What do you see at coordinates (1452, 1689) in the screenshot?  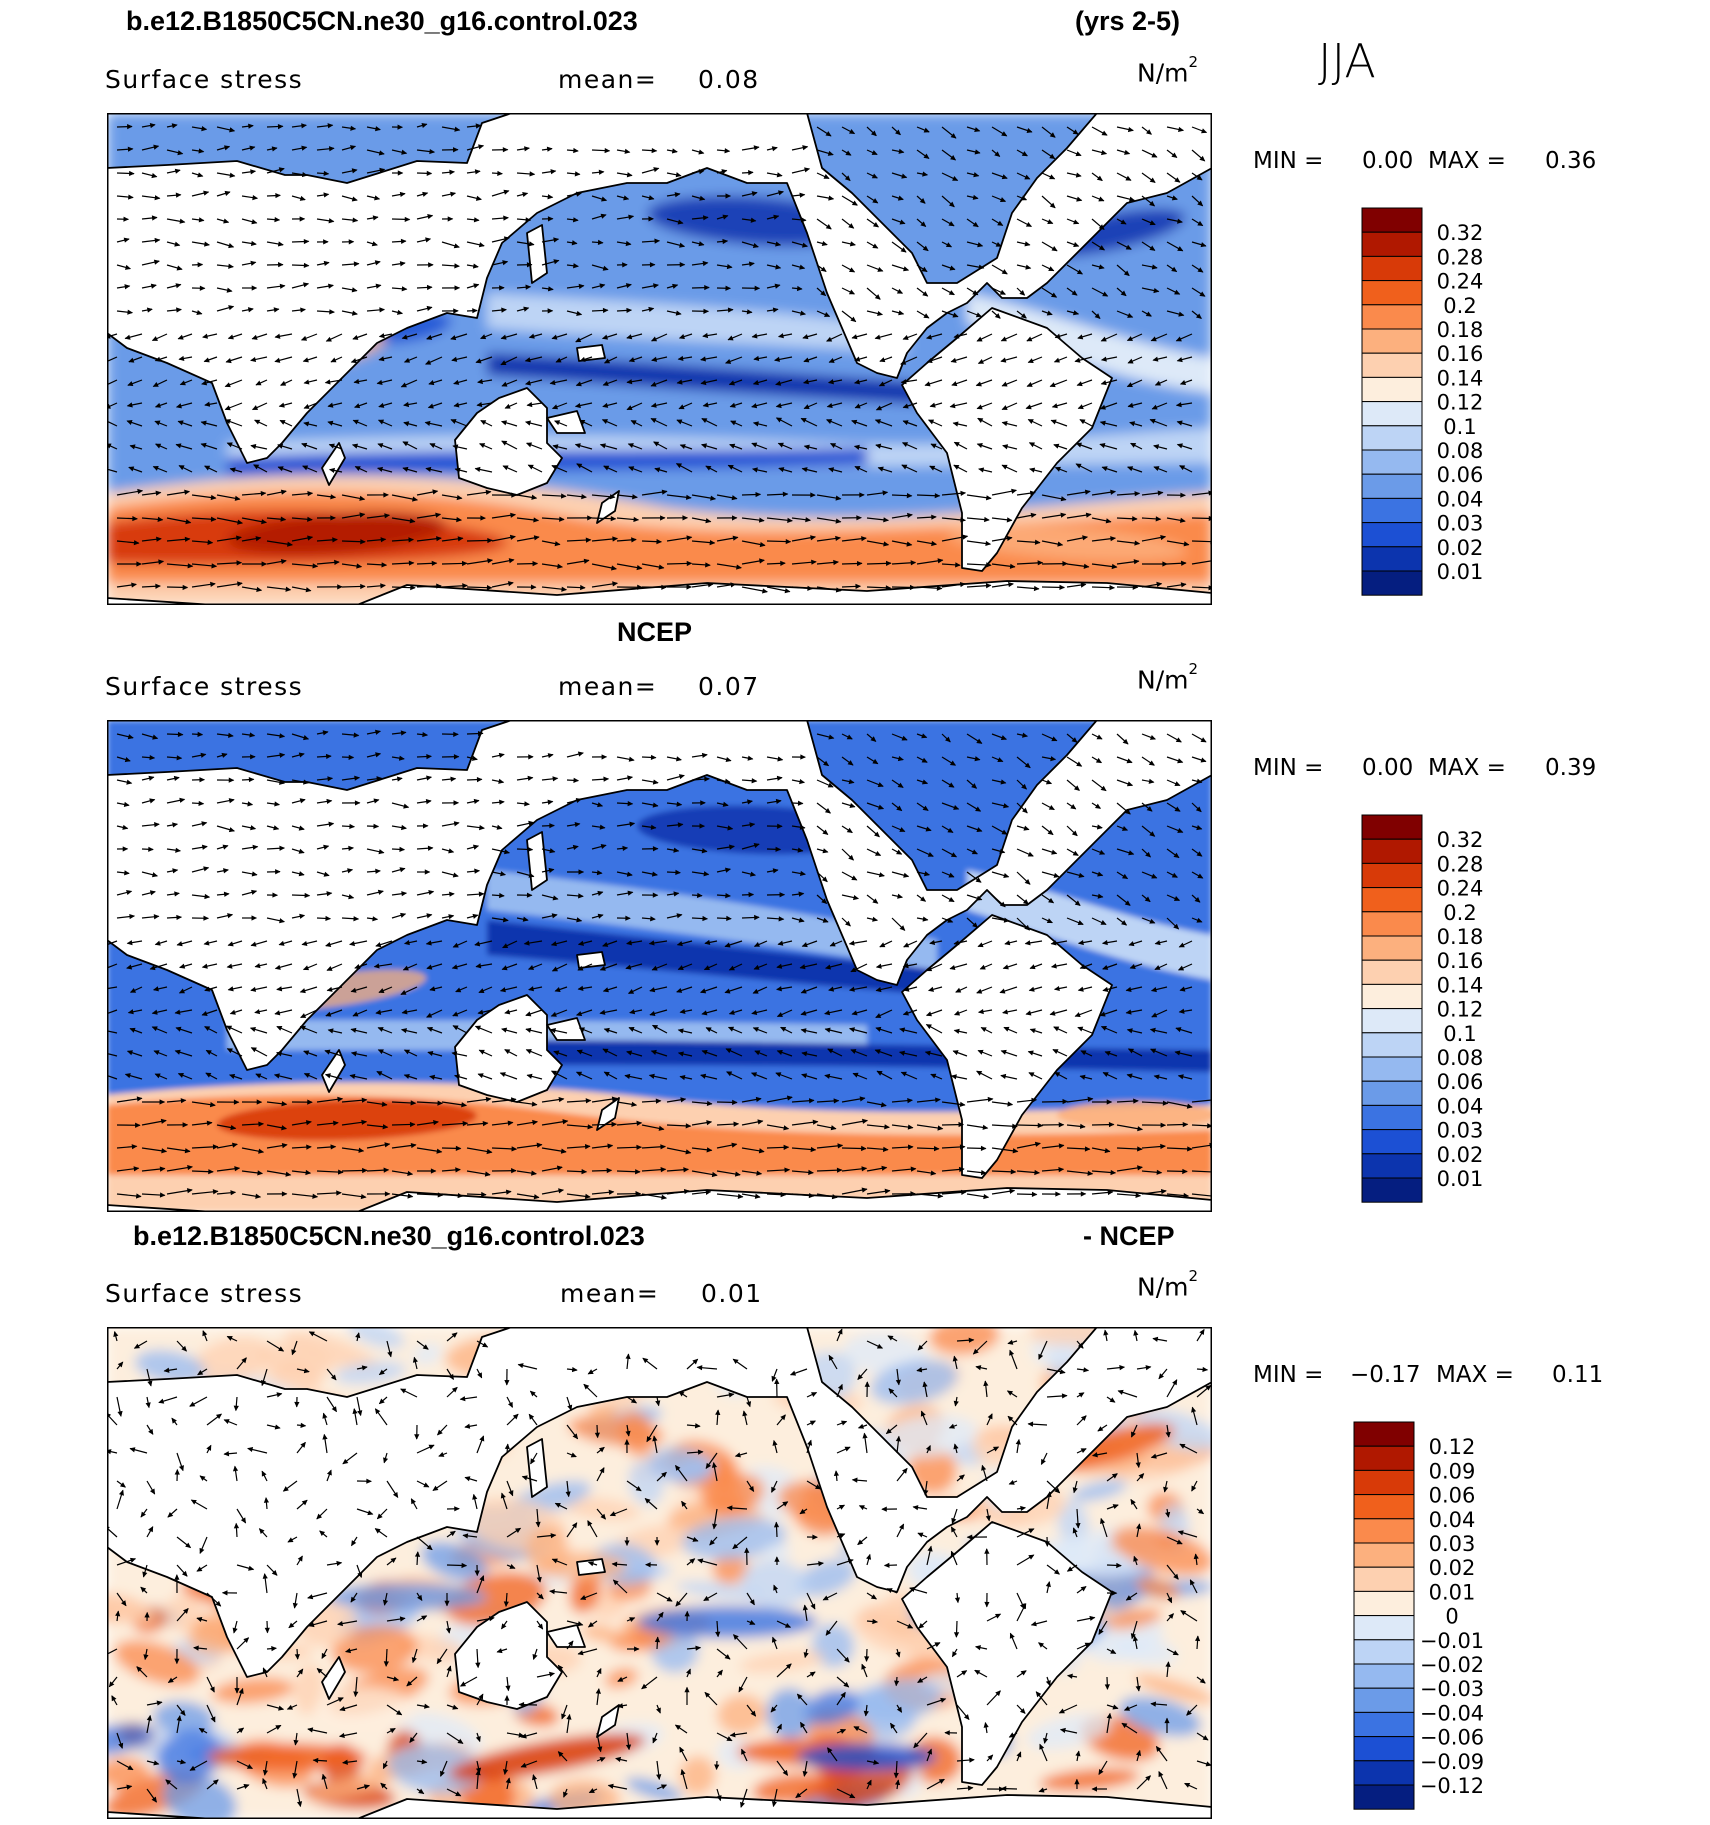 I see `colorbar-tick-label: −0.03` at bounding box center [1452, 1689].